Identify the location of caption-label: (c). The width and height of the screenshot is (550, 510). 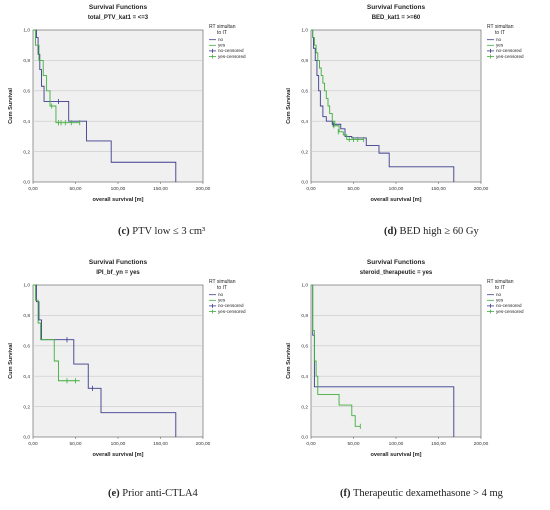
(124, 231).